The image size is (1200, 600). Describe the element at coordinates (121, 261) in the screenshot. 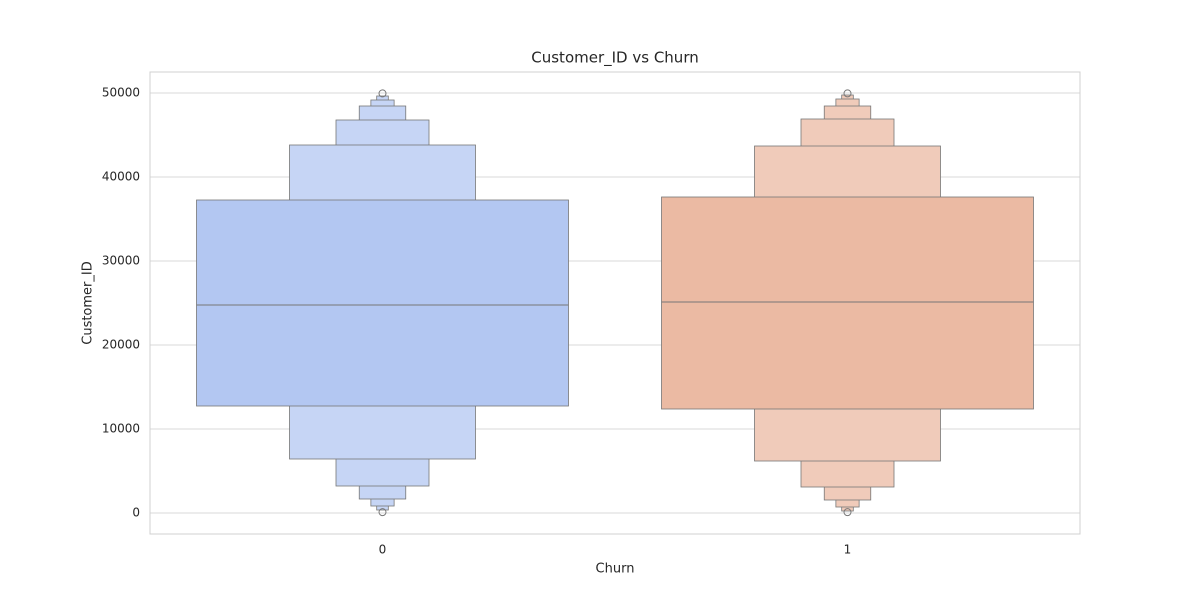

I see `y-tick-label: 30000` at that location.